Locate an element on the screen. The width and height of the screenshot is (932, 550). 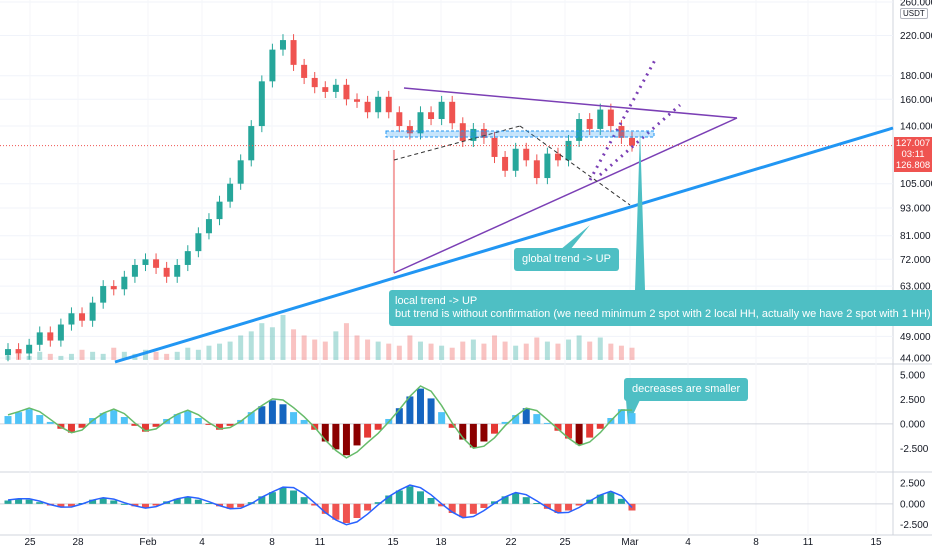
price-tick-label: 72.000 is located at coordinates (915, 260).